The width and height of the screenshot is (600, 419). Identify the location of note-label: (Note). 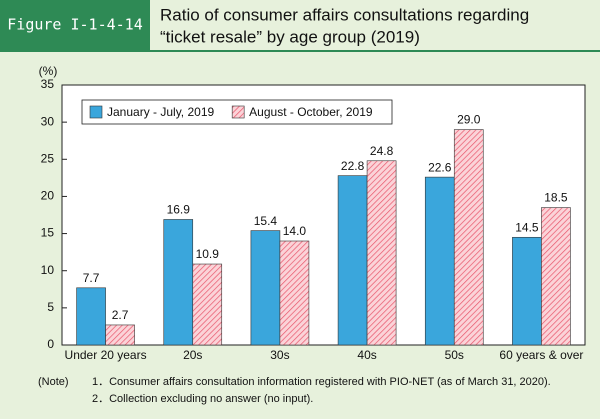
(53, 382).